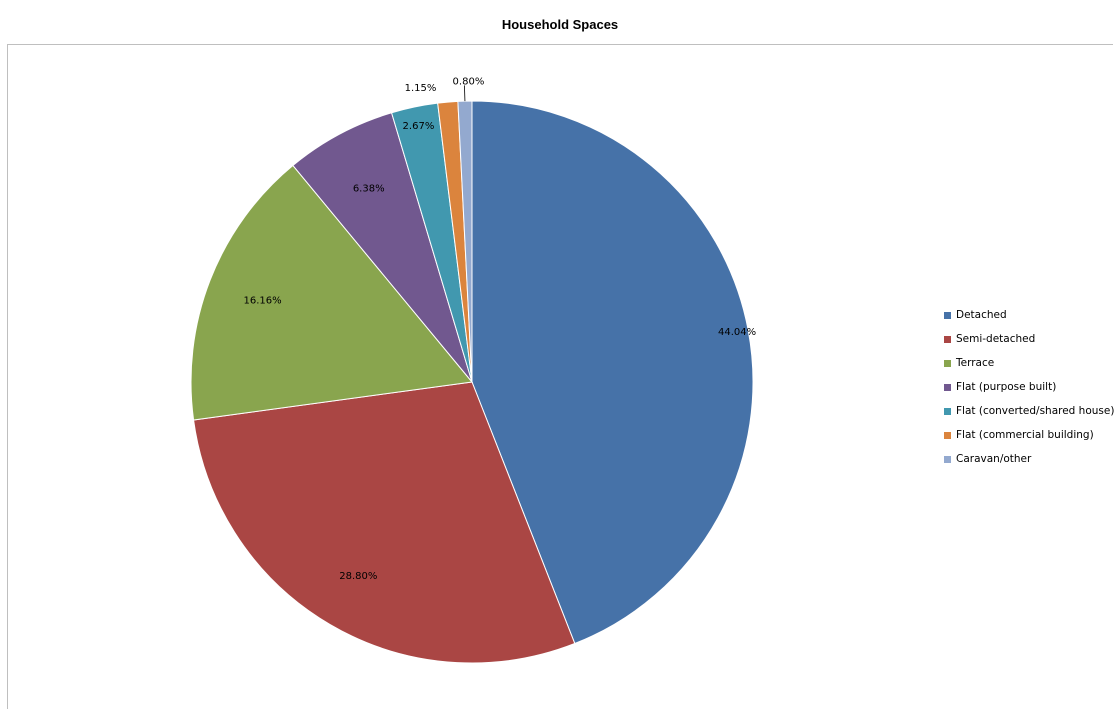 Image resolution: width=1120 pixels, height=715 pixels. Describe the element at coordinates (1006, 387) in the screenshot. I see `legend-label-flat-purpose-built: Flat (purpose built)` at that location.